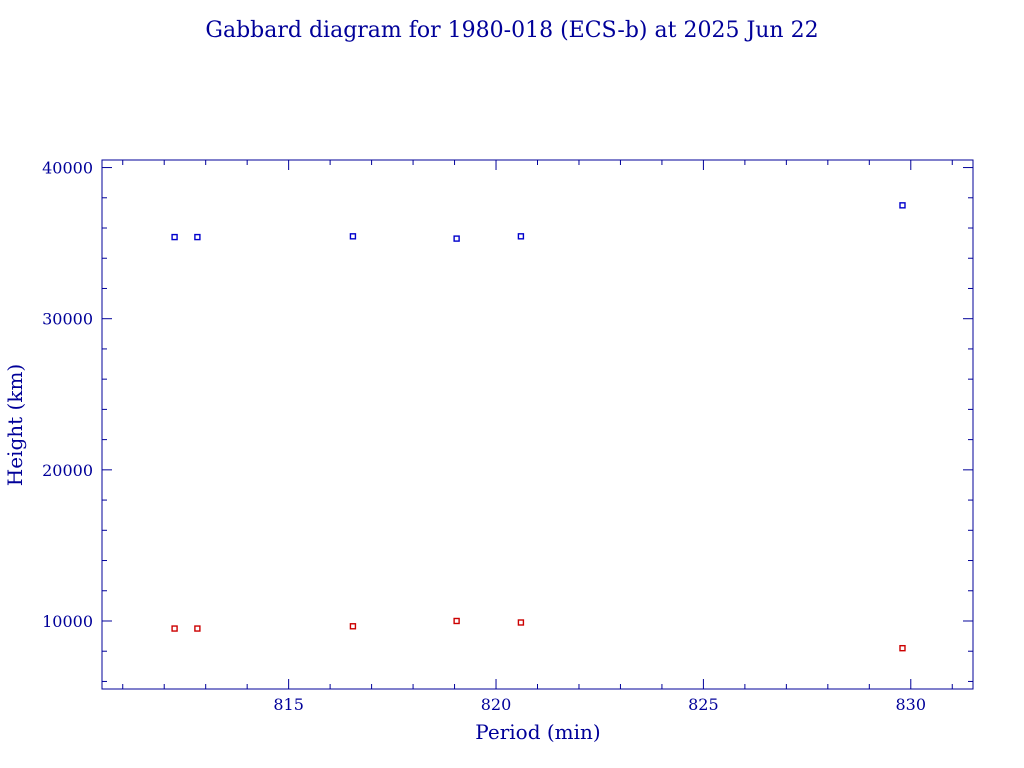 This screenshot has width=1024, height=768. What do you see at coordinates (496, 704) in the screenshot?
I see `x-tick-label: 820` at bounding box center [496, 704].